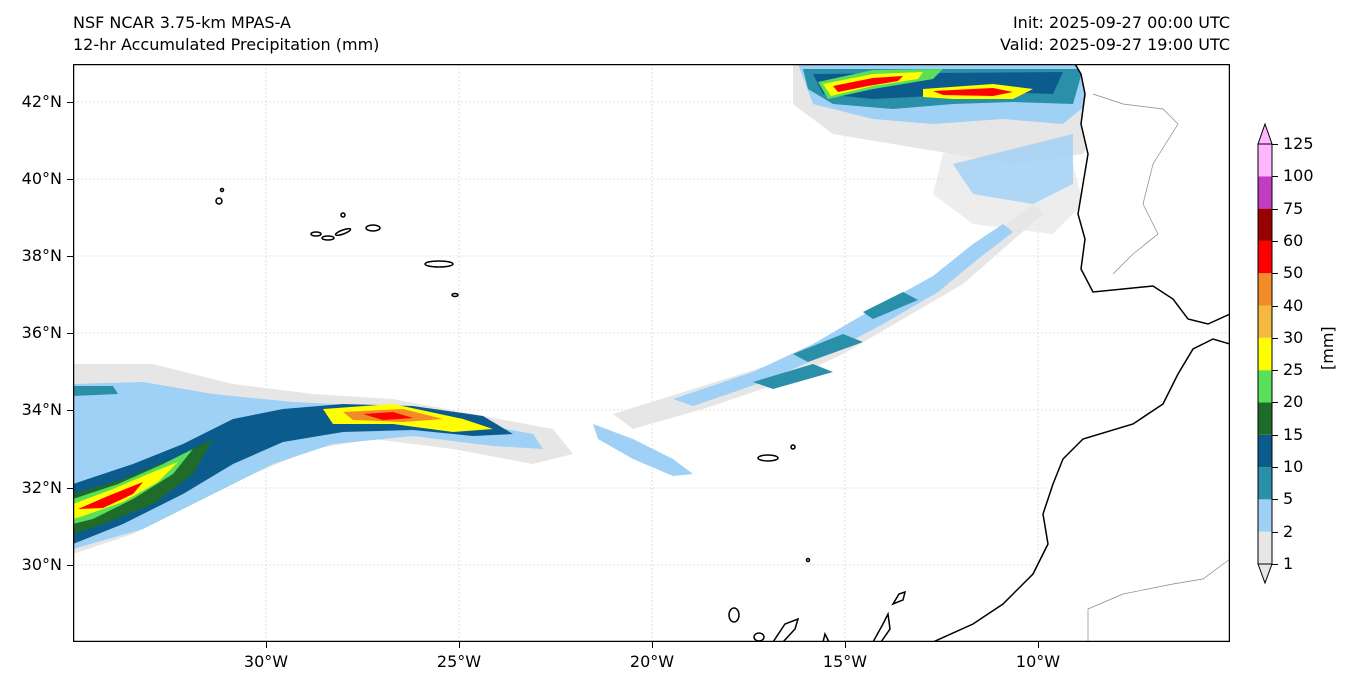 This screenshot has height=687, width=1361. What do you see at coordinates (41, 178) in the screenshot?
I see `lat-label-40n: 40°N` at bounding box center [41, 178].